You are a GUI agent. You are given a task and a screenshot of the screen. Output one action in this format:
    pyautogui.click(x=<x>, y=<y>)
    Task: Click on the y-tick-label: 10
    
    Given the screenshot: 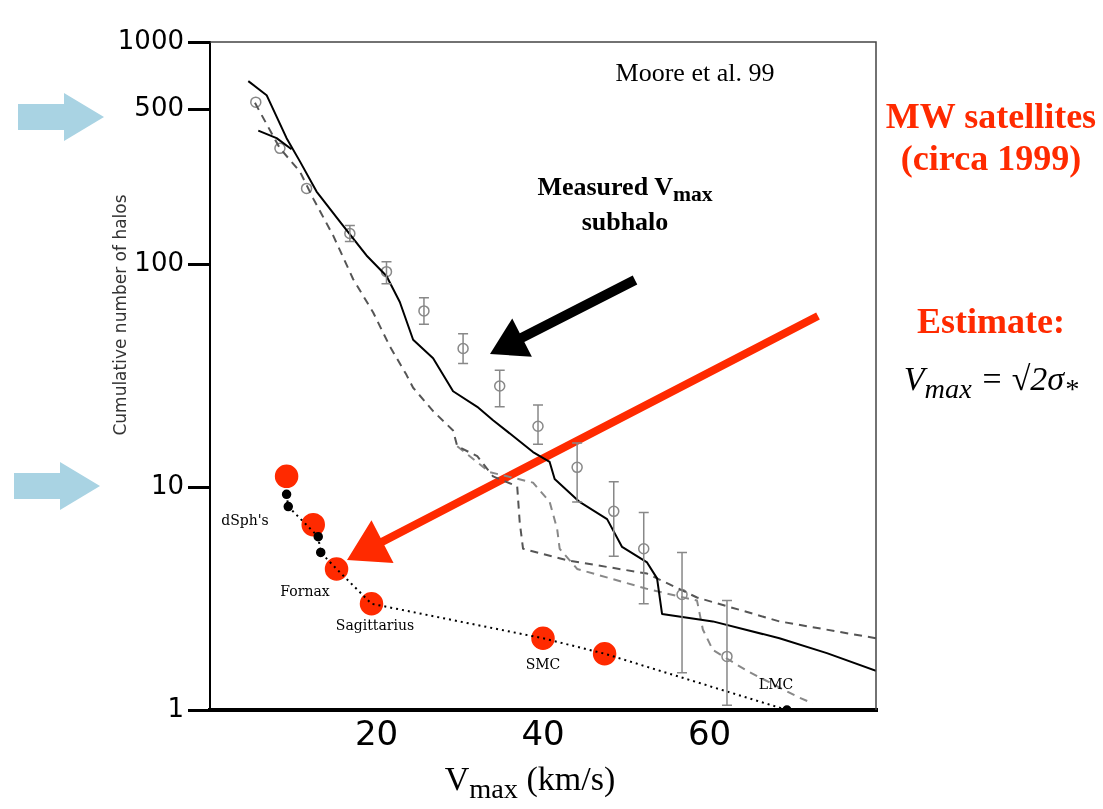 What is the action you would take?
    pyautogui.click(x=167, y=485)
    